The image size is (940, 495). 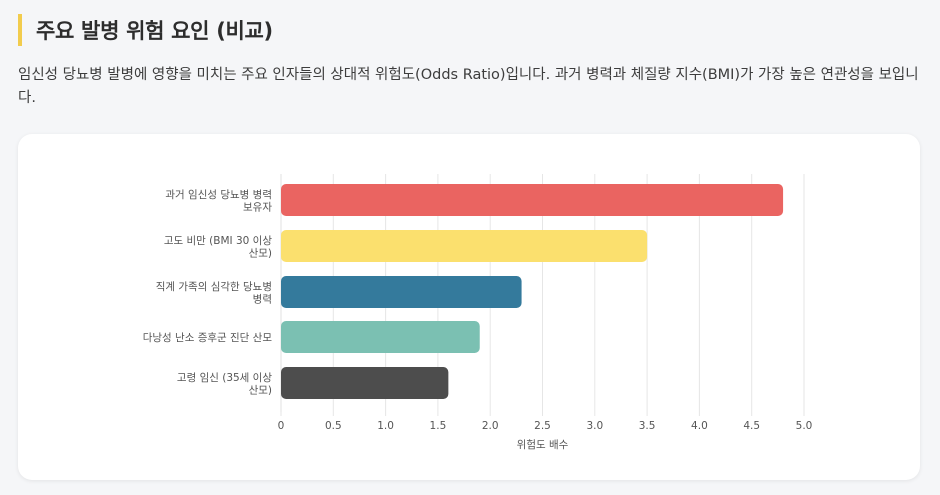 I want to click on section-header: 주요 발병 위험 요인 (비교), so click(x=145, y=30).